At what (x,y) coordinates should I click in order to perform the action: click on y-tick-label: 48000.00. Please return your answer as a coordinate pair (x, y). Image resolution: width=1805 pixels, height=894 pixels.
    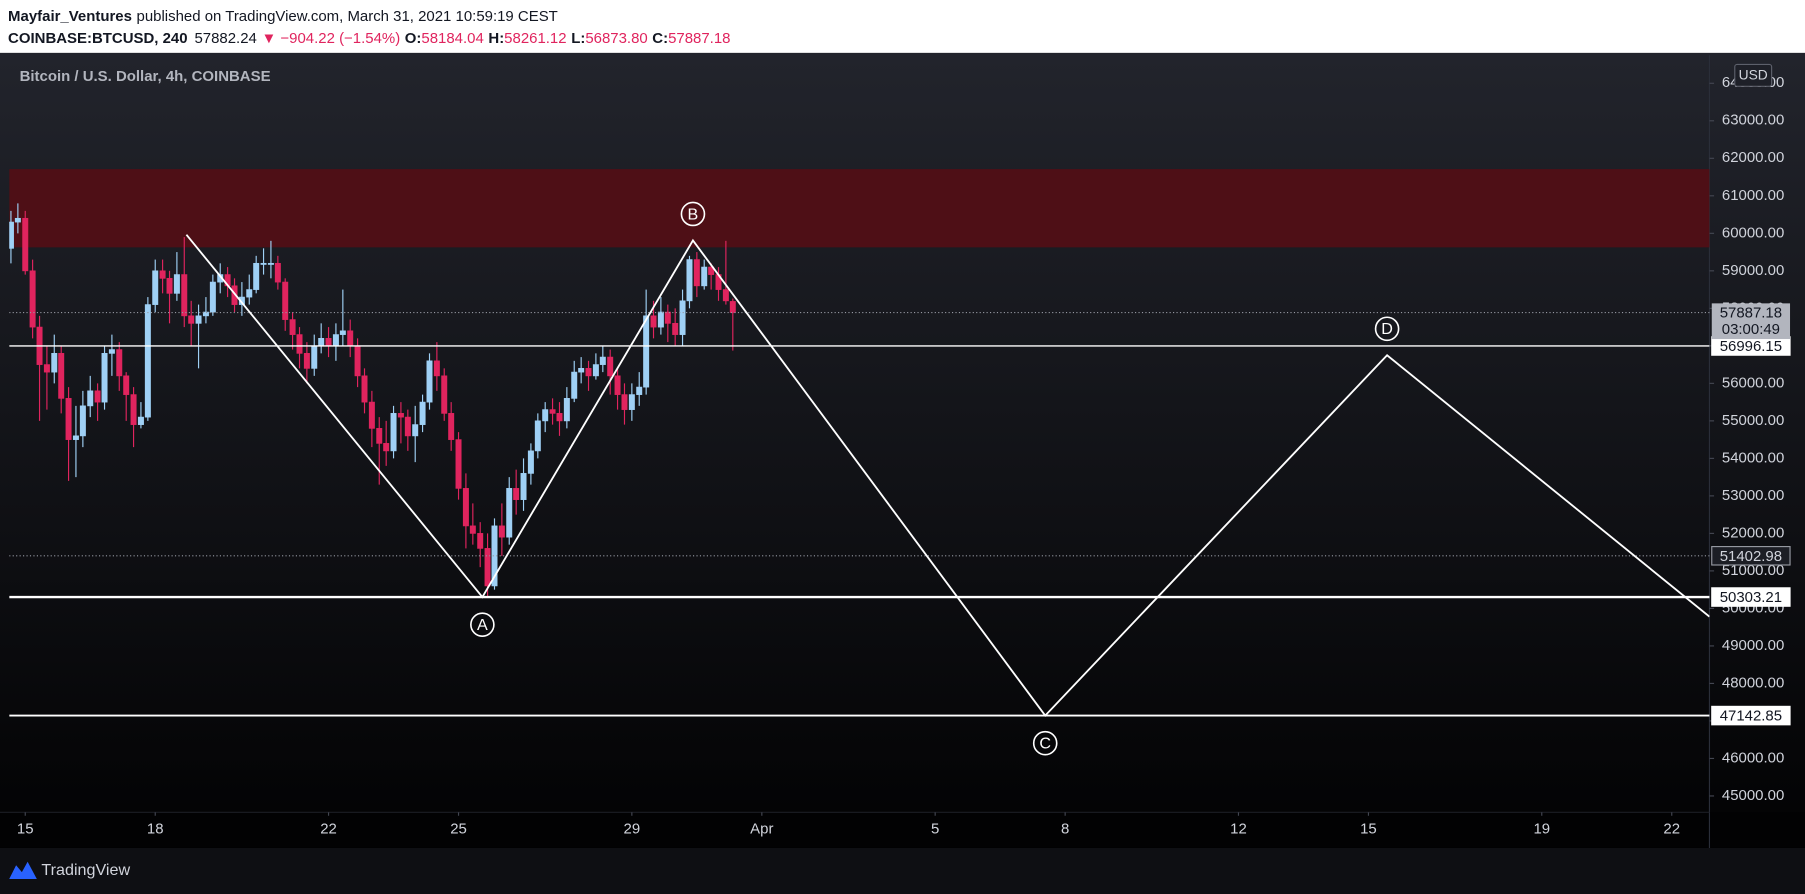
    Looking at the image, I should click on (1753, 682).